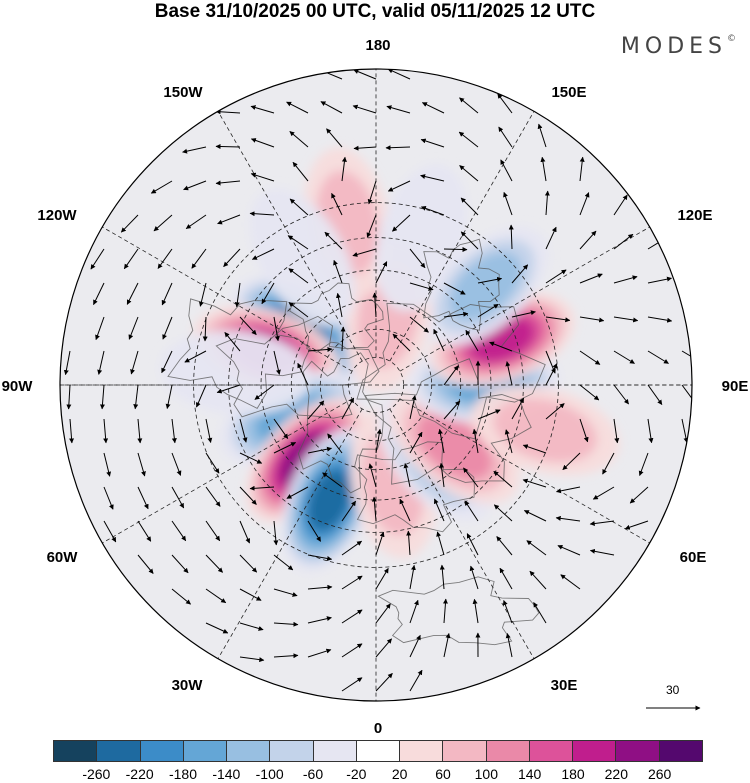  Describe the element at coordinates (616, 774) in the screenshot. I see `colorbar-tick-label: 220` at that location.